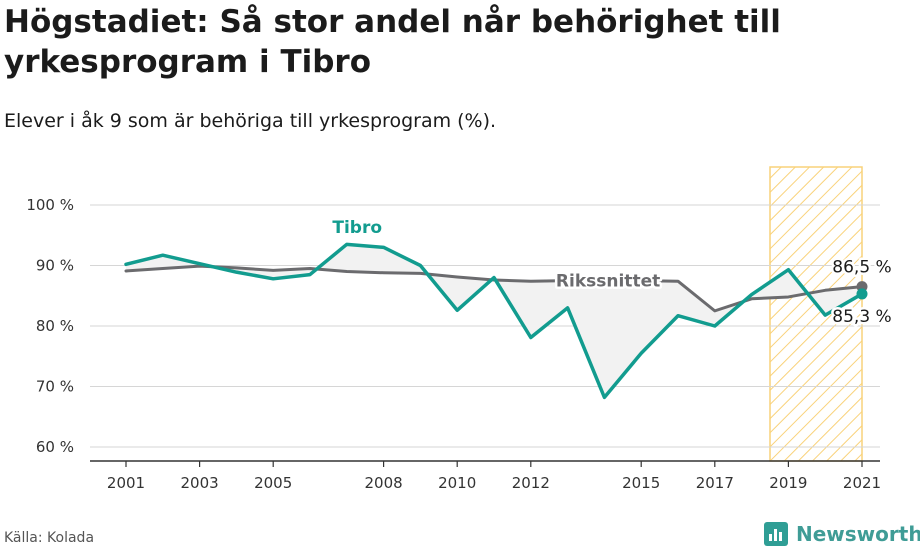 This screenshot has width=920, height=552. I want to click on x-tick-label: 2008, so click(384, 483).